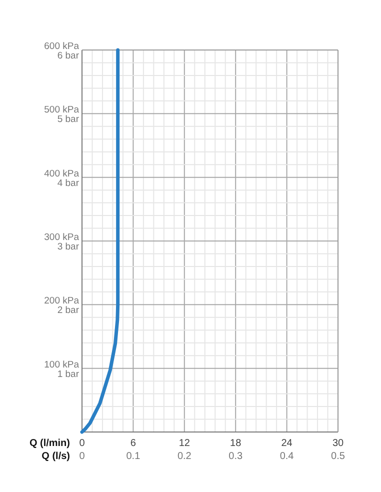 The height and width of the screenshot is (492, 381). Describe the element at coordinates (184, 443) in the screenshot. I see `x-tick-label: 12` at that location.